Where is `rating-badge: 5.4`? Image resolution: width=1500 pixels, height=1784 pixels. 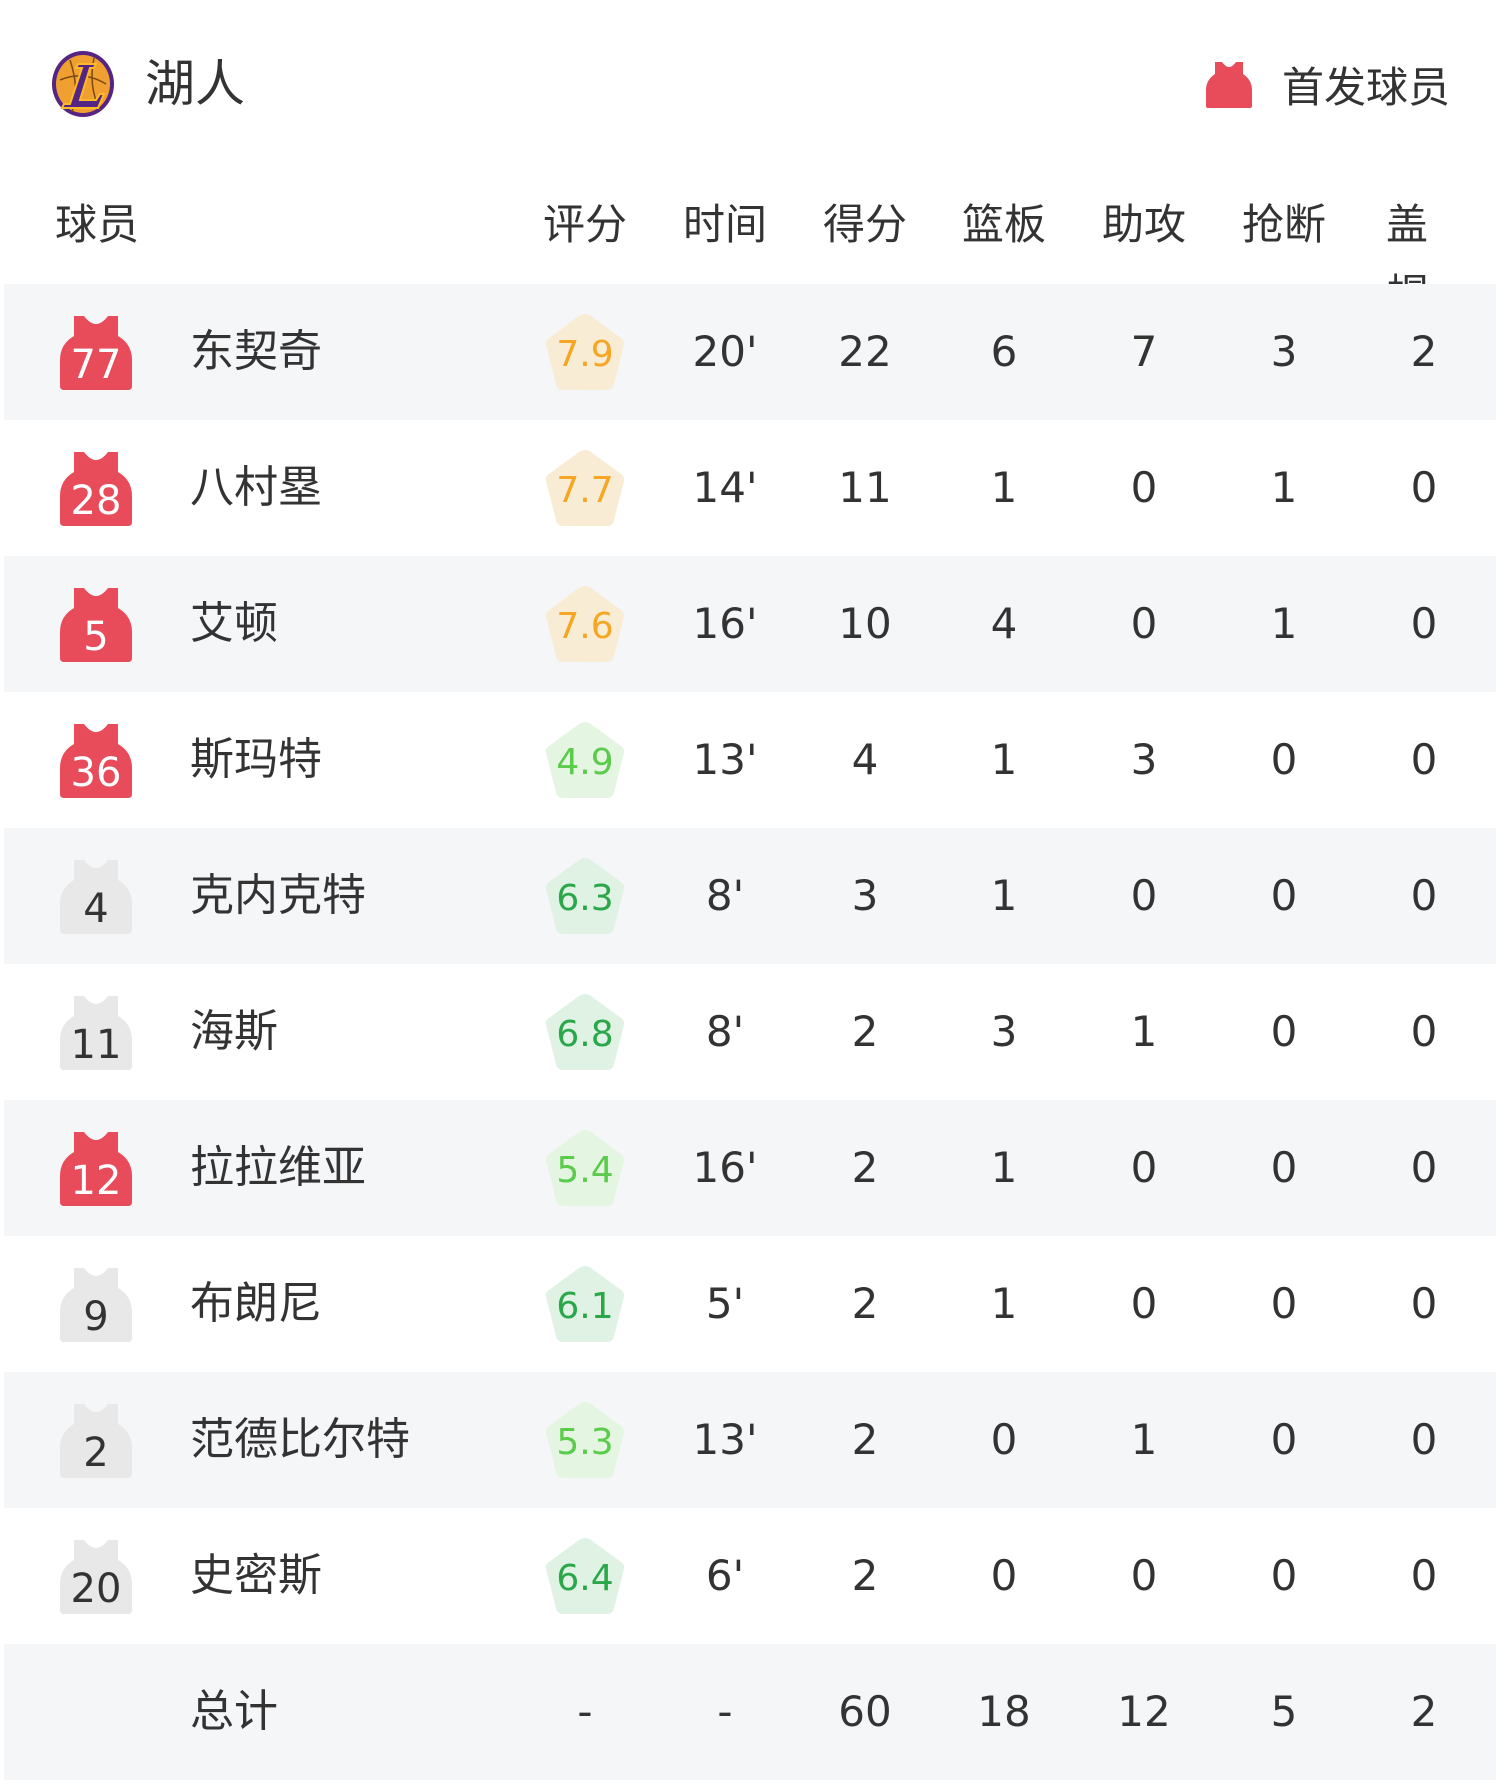
rating-badge: 5.4 is located at coordinates (585, 1168).